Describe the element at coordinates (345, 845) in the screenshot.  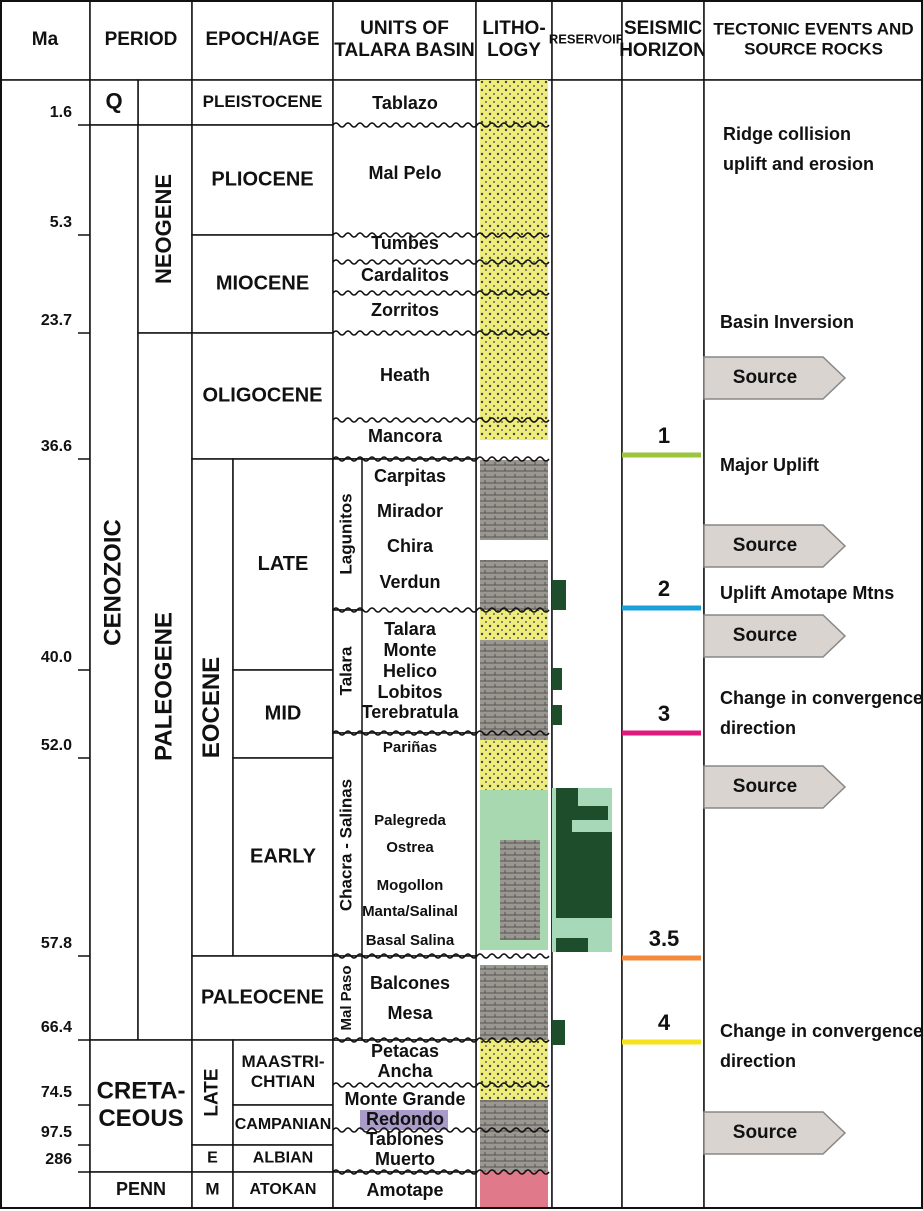
I see `unit-group-label: Chacra - Salinas` at that location.